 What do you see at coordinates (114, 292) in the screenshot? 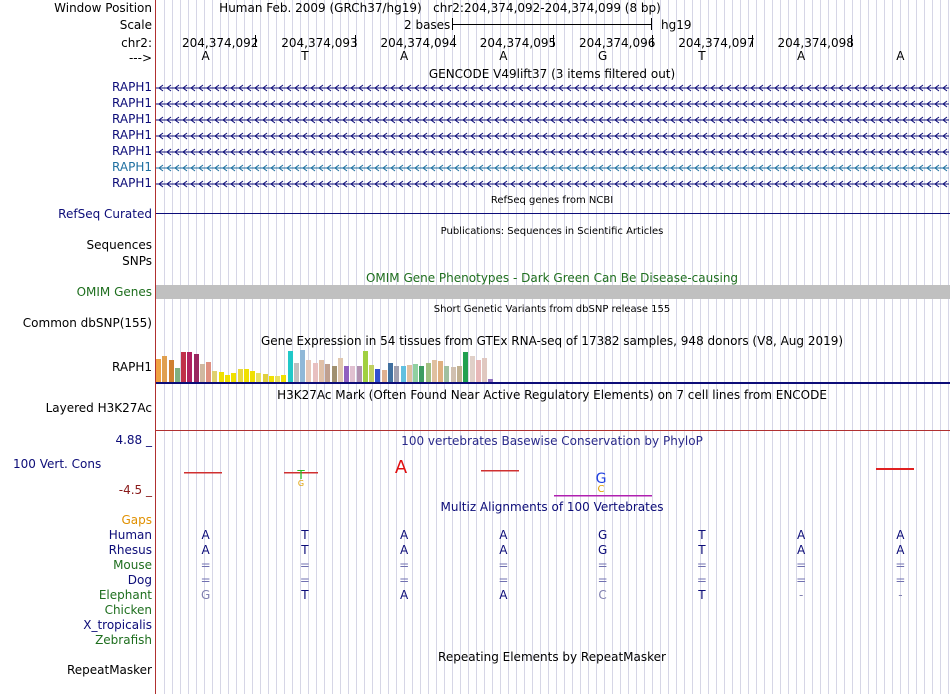
I see `omim-track-label: OMIM Genes` at bounding box center [114, 292].